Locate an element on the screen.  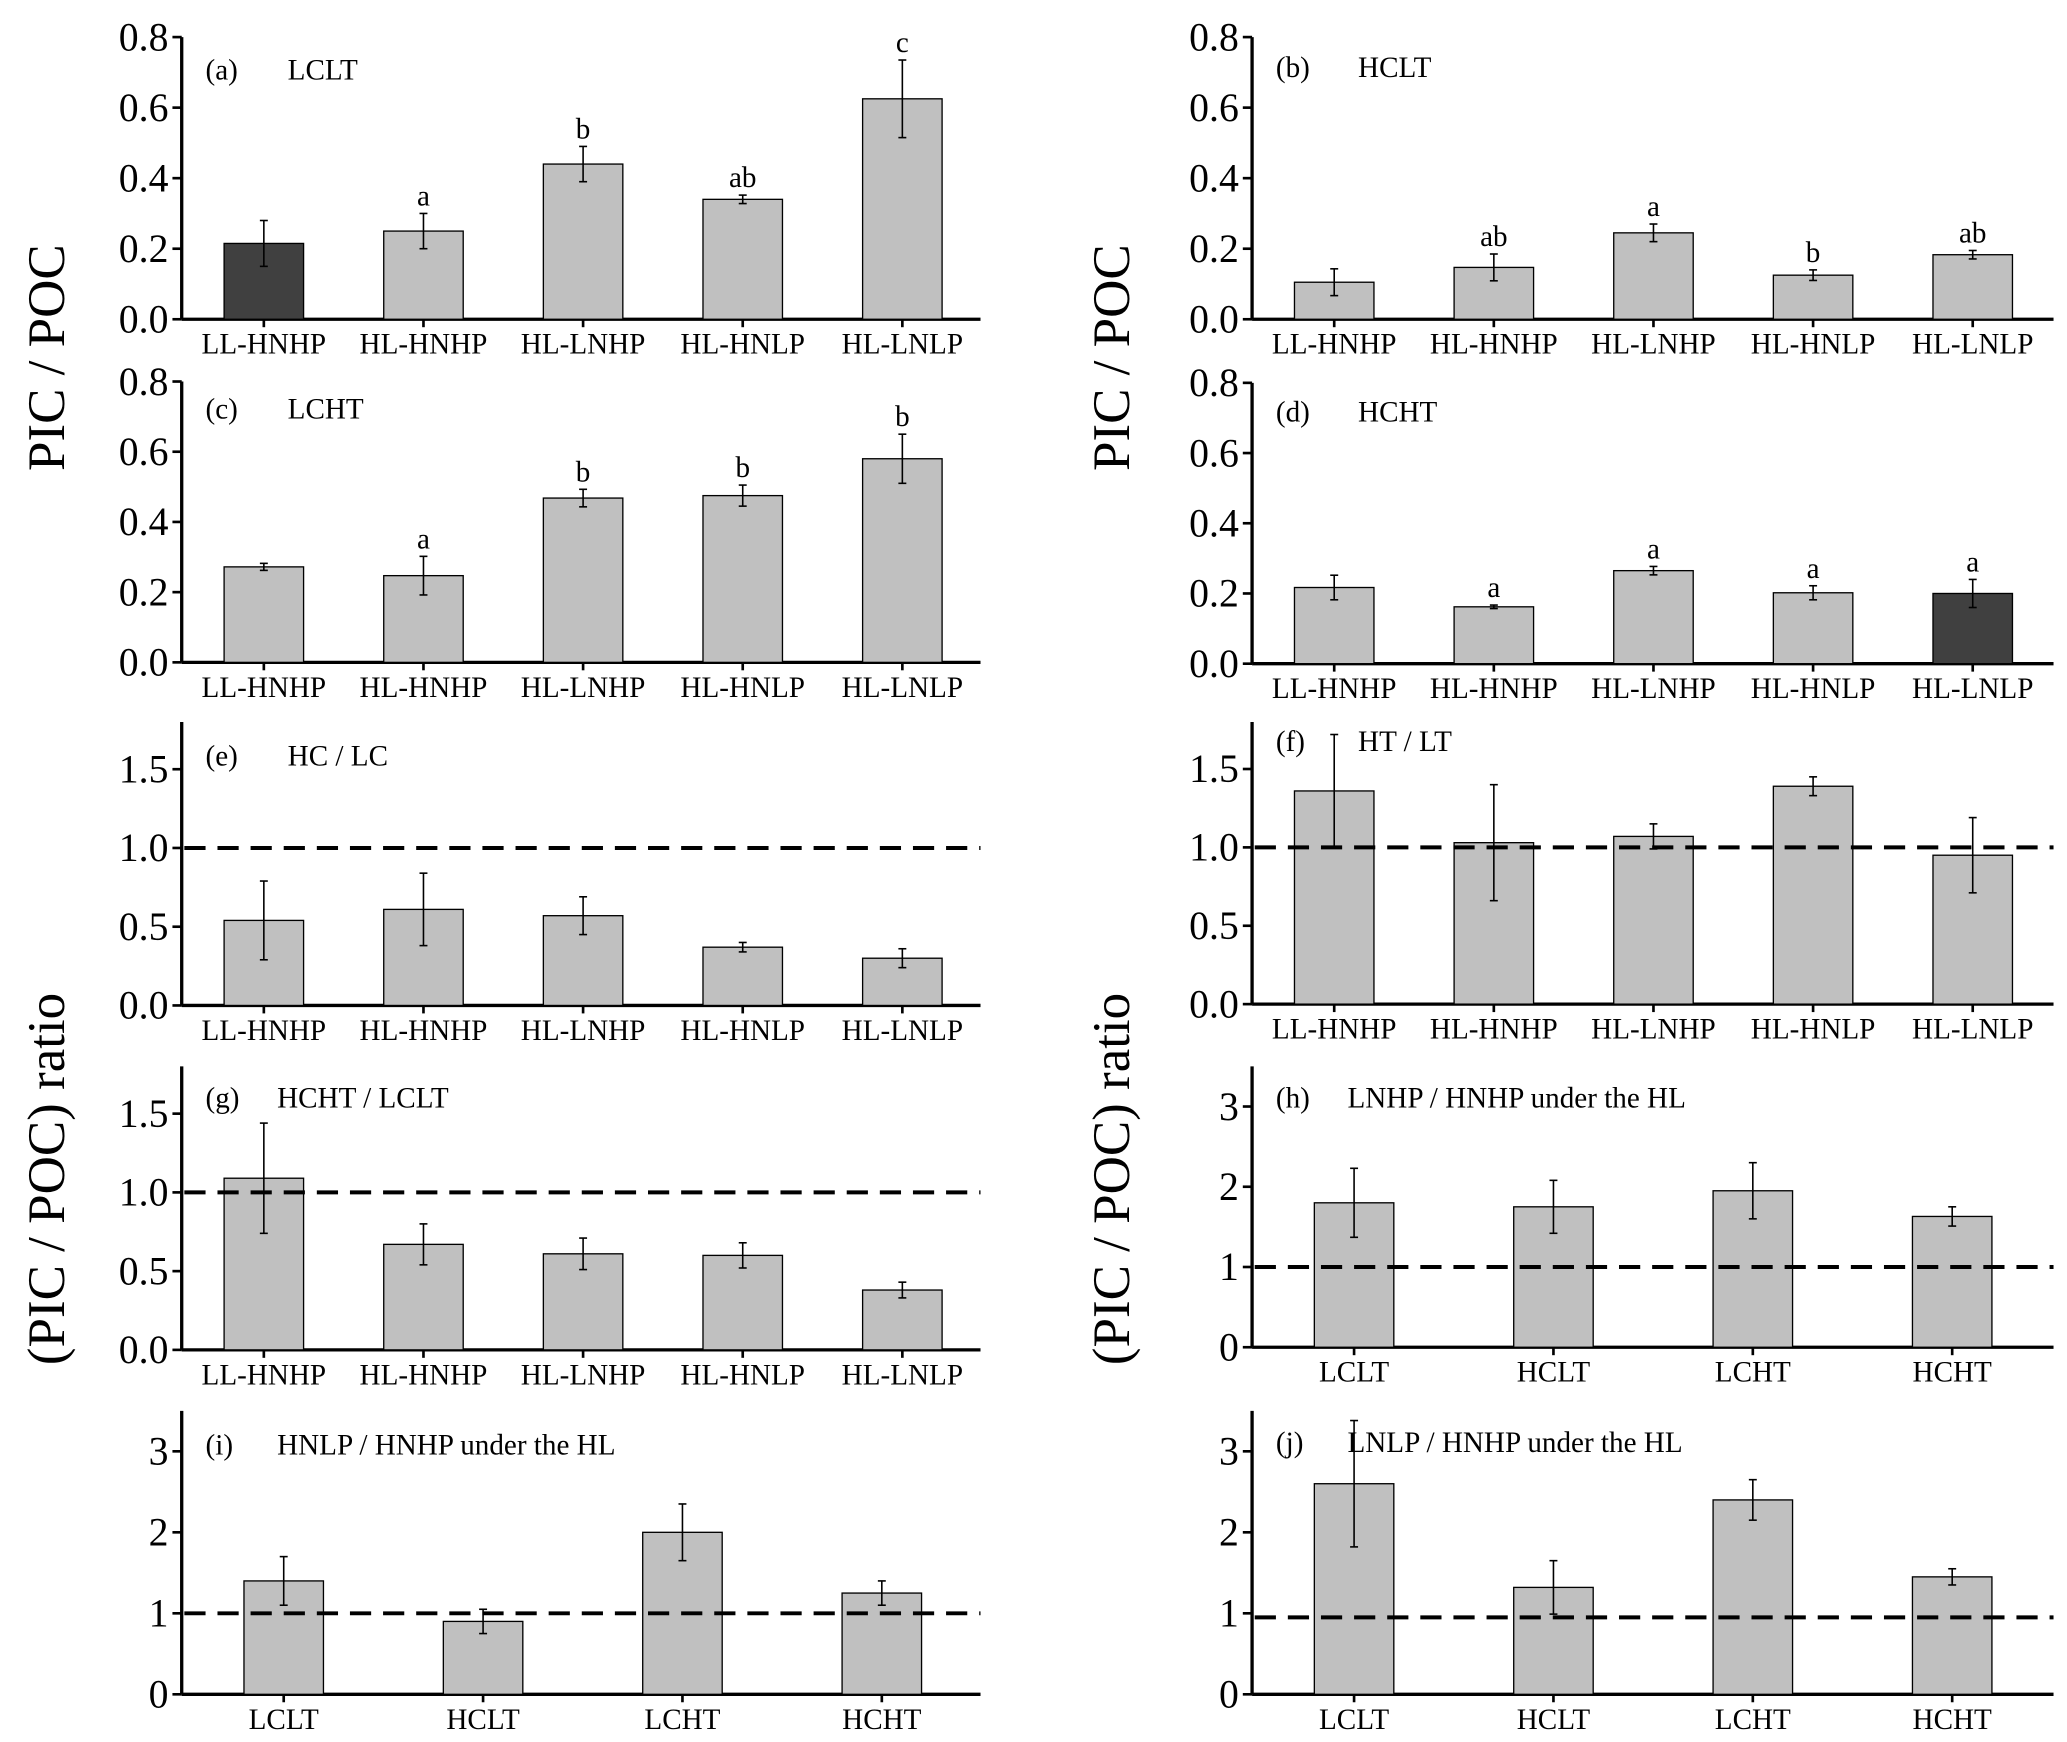
bar-HL-HNHP is located at coordinates (1494, 635).